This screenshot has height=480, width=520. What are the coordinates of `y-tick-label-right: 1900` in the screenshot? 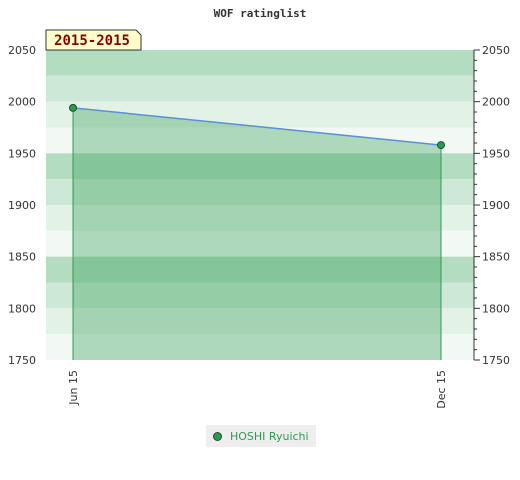 It's located at (496, 205).